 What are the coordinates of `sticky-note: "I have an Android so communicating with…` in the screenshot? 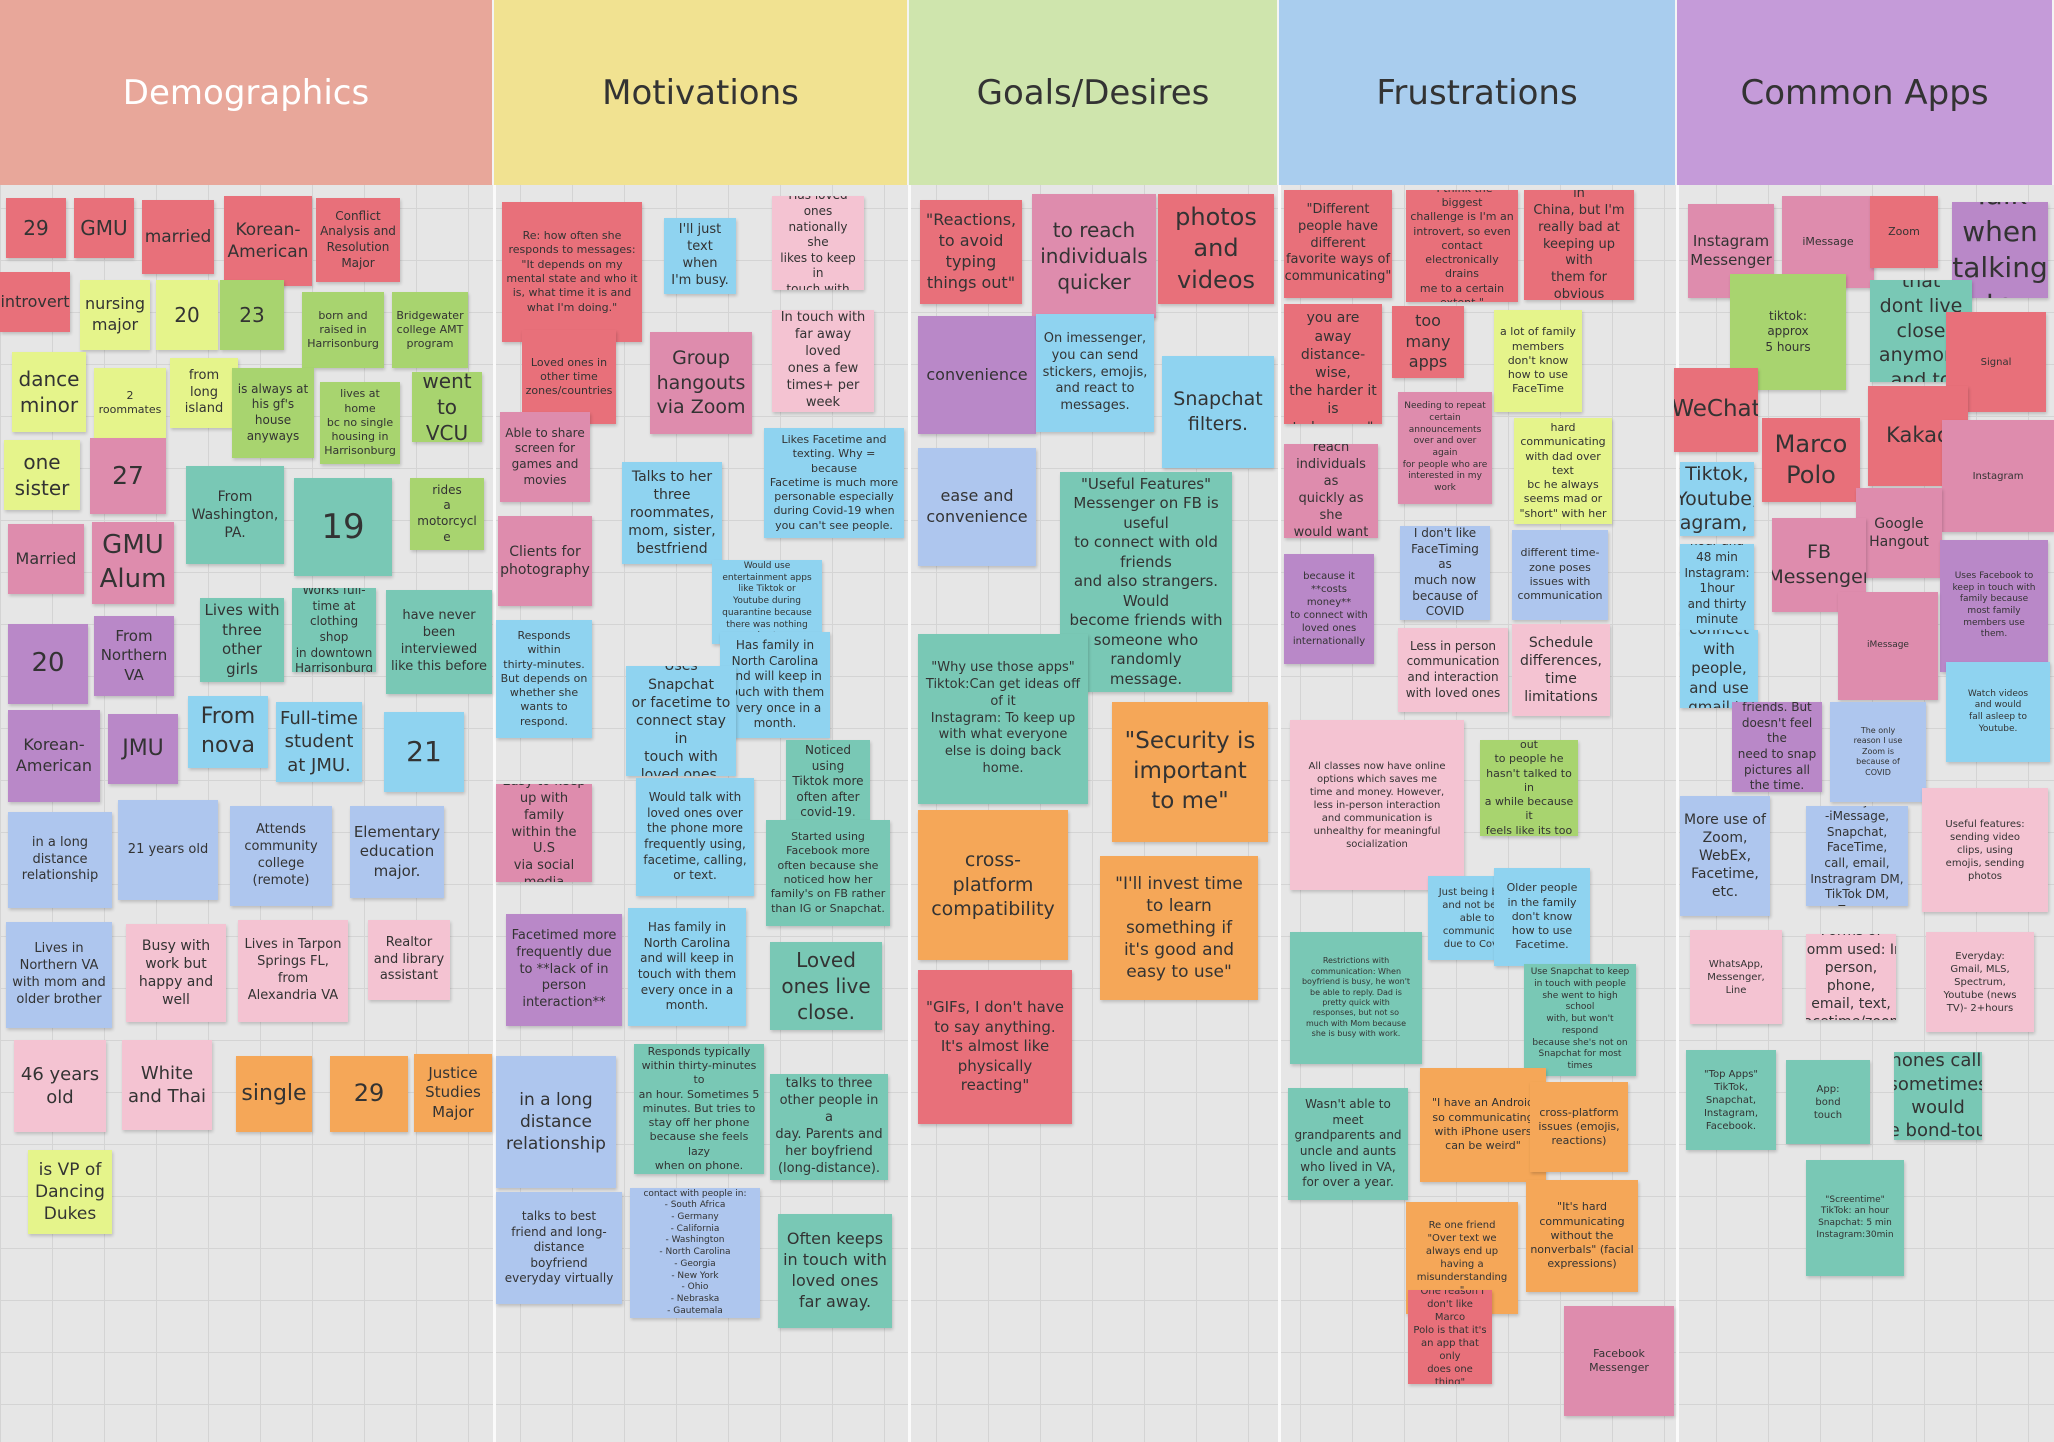 It's located at (1483, 1125).